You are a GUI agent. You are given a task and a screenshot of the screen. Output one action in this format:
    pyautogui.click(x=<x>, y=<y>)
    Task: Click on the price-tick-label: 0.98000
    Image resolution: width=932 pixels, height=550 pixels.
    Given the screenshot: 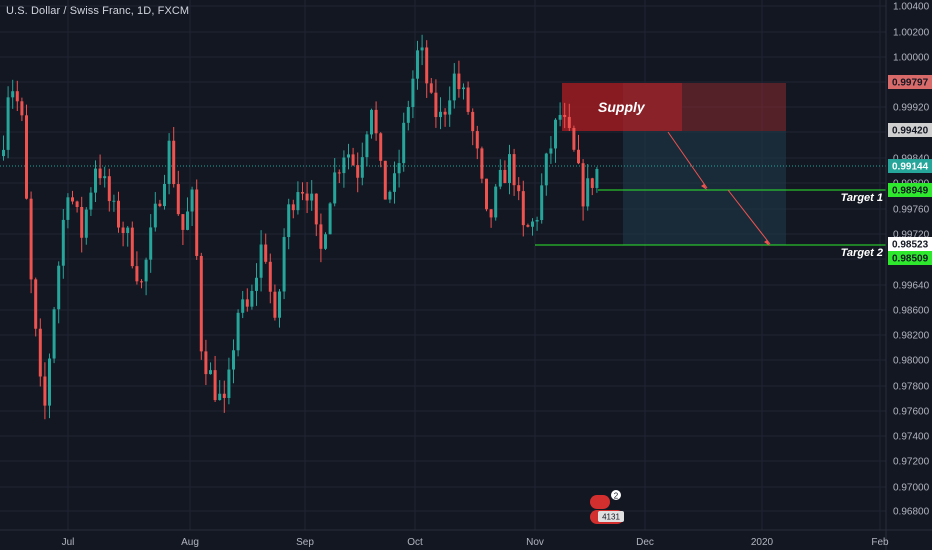 What is the action you would take?
    pyautogui.click(x=911, y=361)
    